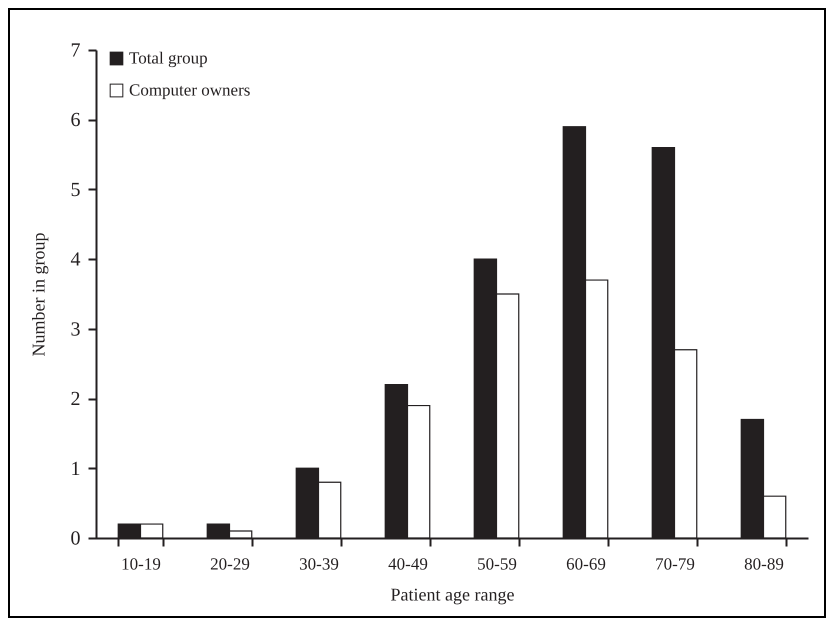 This screenshot has height=630, width=838. I want to click on y-tick-label: 4, so click(75, 259).